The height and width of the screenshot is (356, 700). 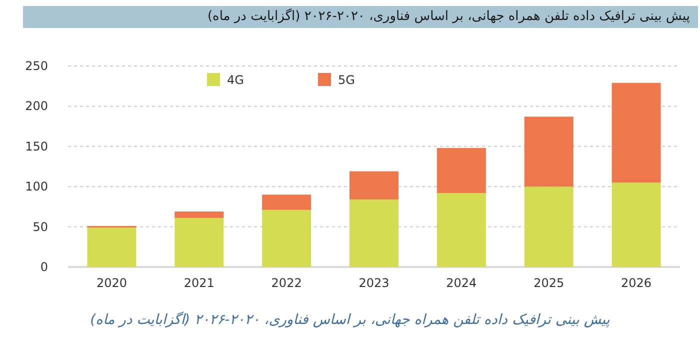 I want to click on y-tick-label: 200, so click(x=36, y=106).